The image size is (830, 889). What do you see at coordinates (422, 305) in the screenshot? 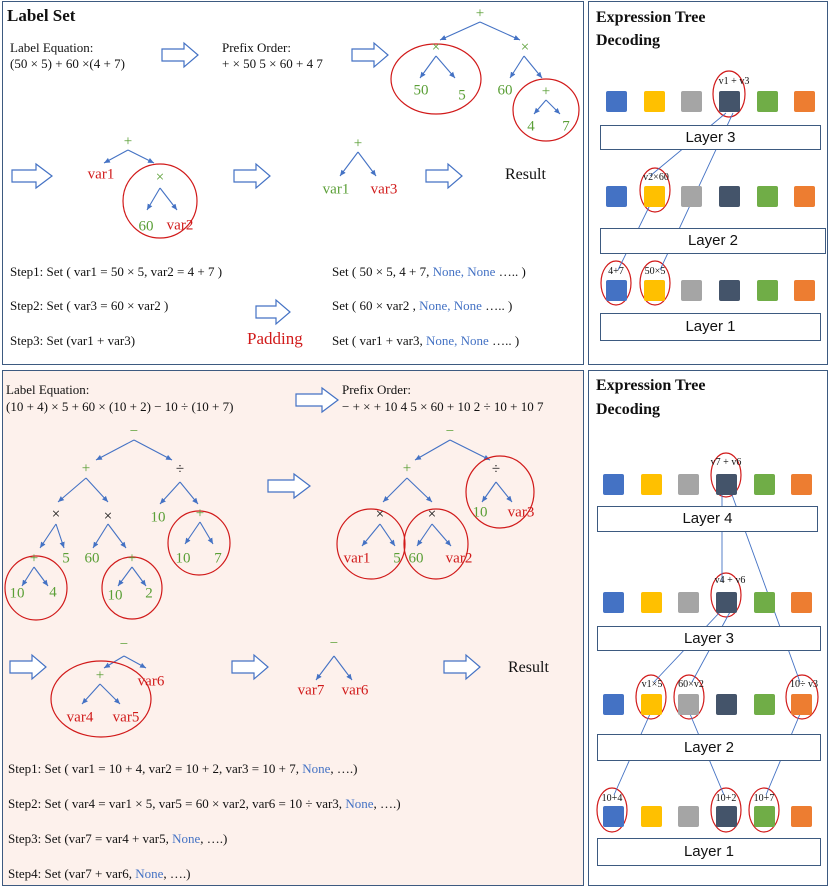
I see `step-2-right: Set ( 60 × var2 , None, None ….. )` at bounding box center [422, 305].